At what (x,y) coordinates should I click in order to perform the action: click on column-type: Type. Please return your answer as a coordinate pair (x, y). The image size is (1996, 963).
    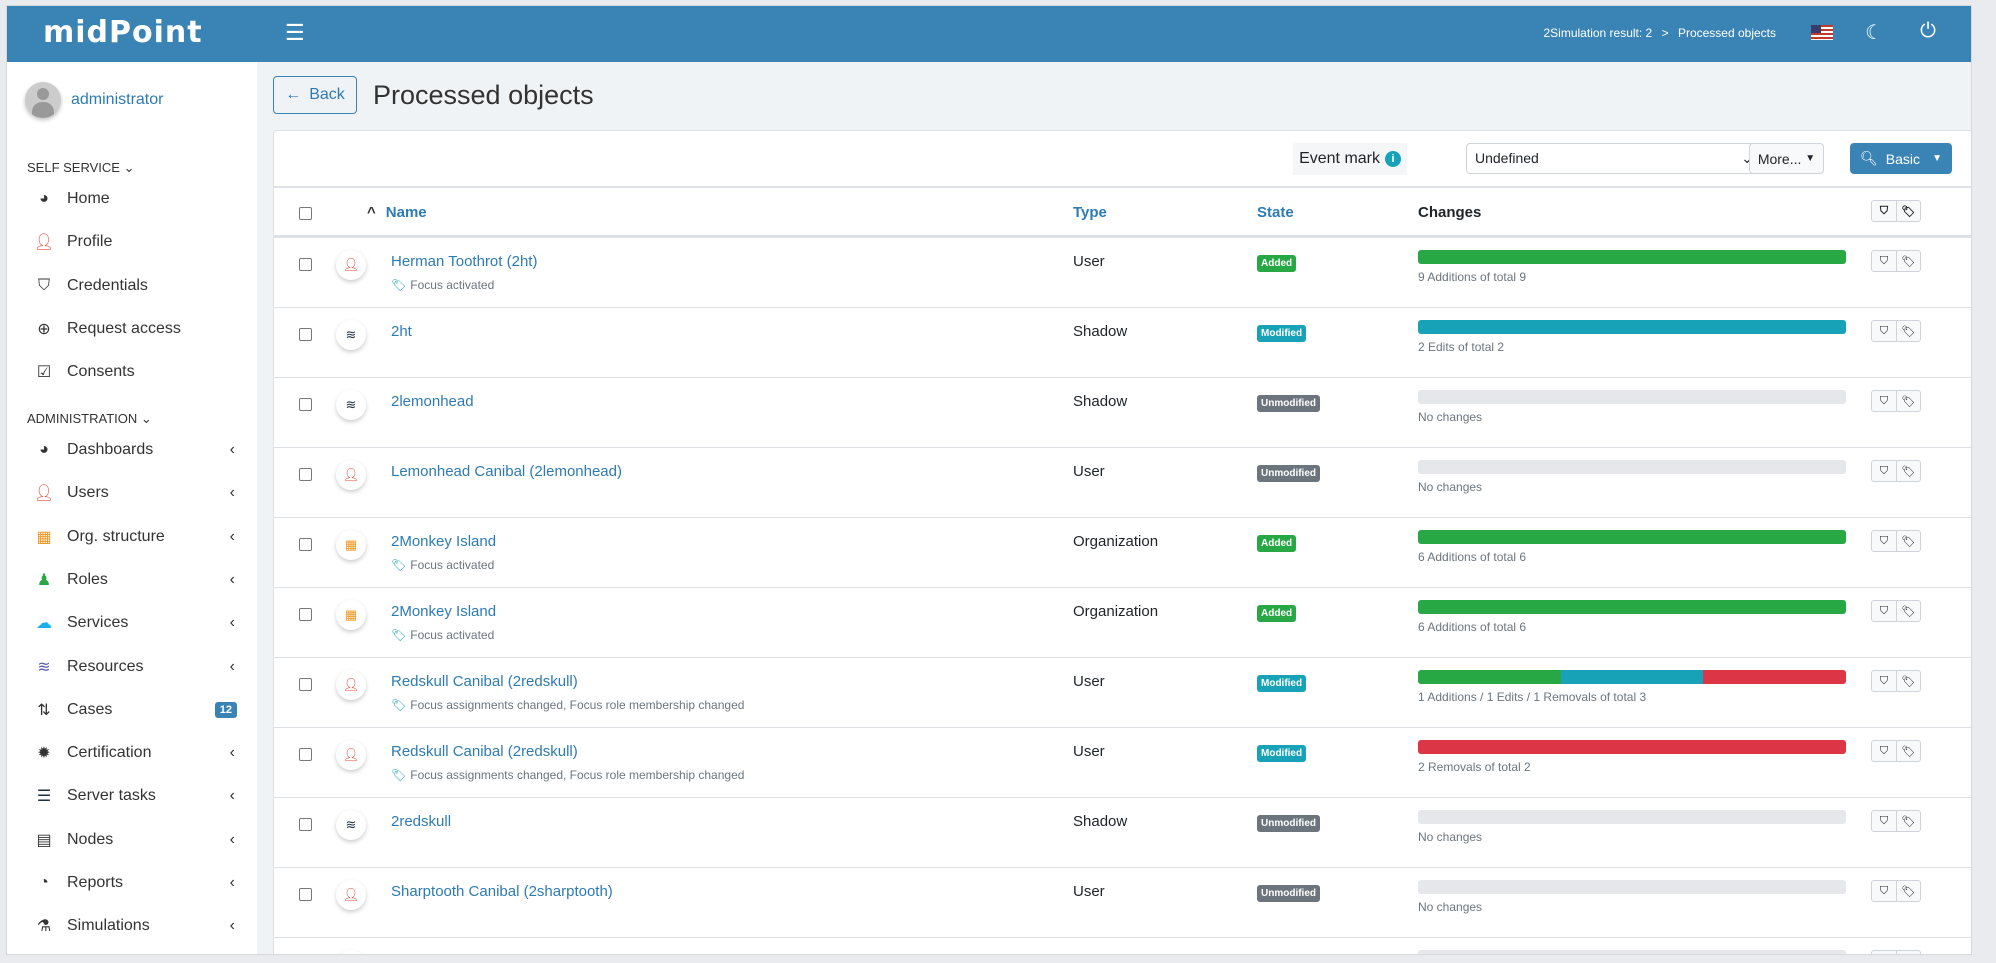
    Looking at the image, I should click on (1090, 212).